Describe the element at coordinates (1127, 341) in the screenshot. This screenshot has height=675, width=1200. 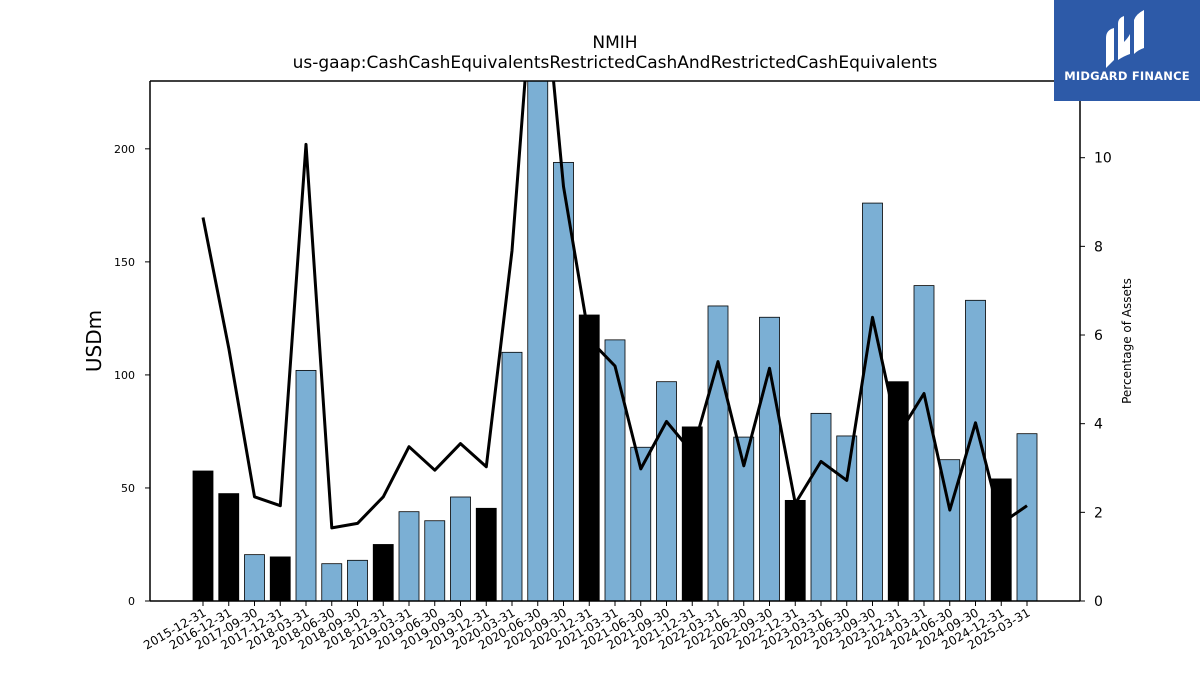
I see `y2-axis-label: Percentage of Assets` at that location.